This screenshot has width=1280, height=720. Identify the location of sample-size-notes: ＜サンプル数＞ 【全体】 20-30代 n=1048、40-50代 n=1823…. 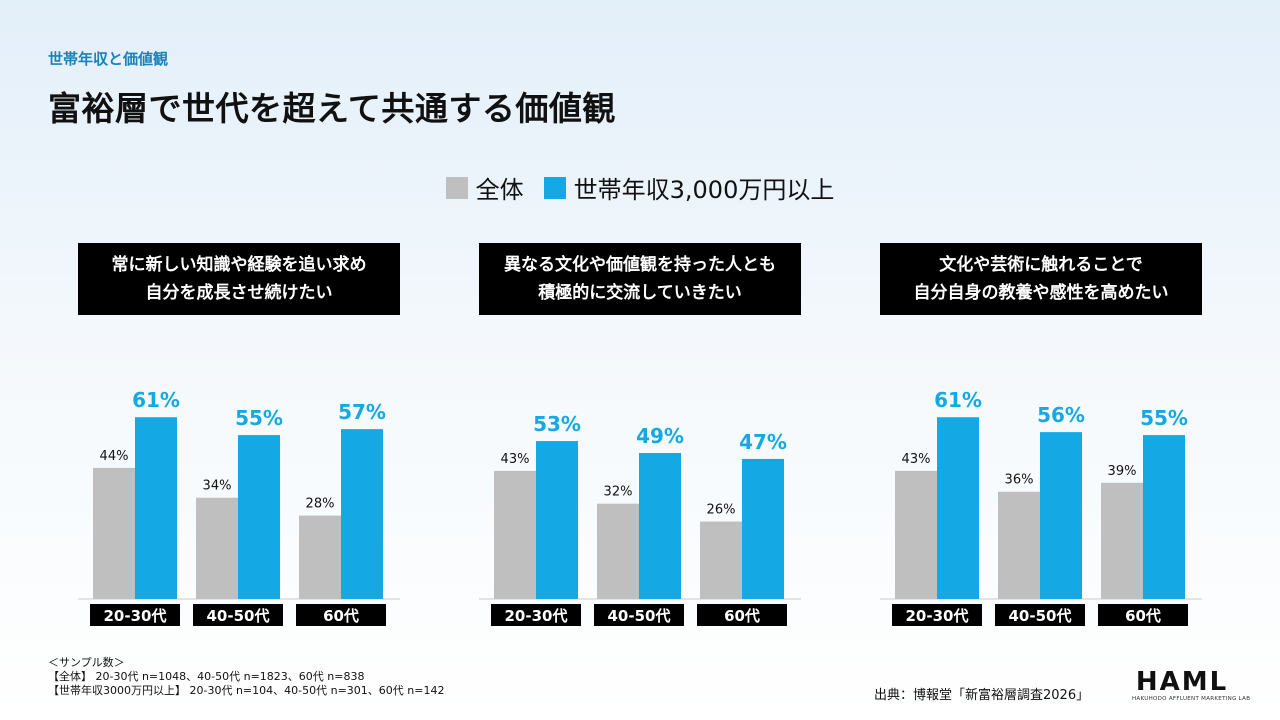
(246, 677).